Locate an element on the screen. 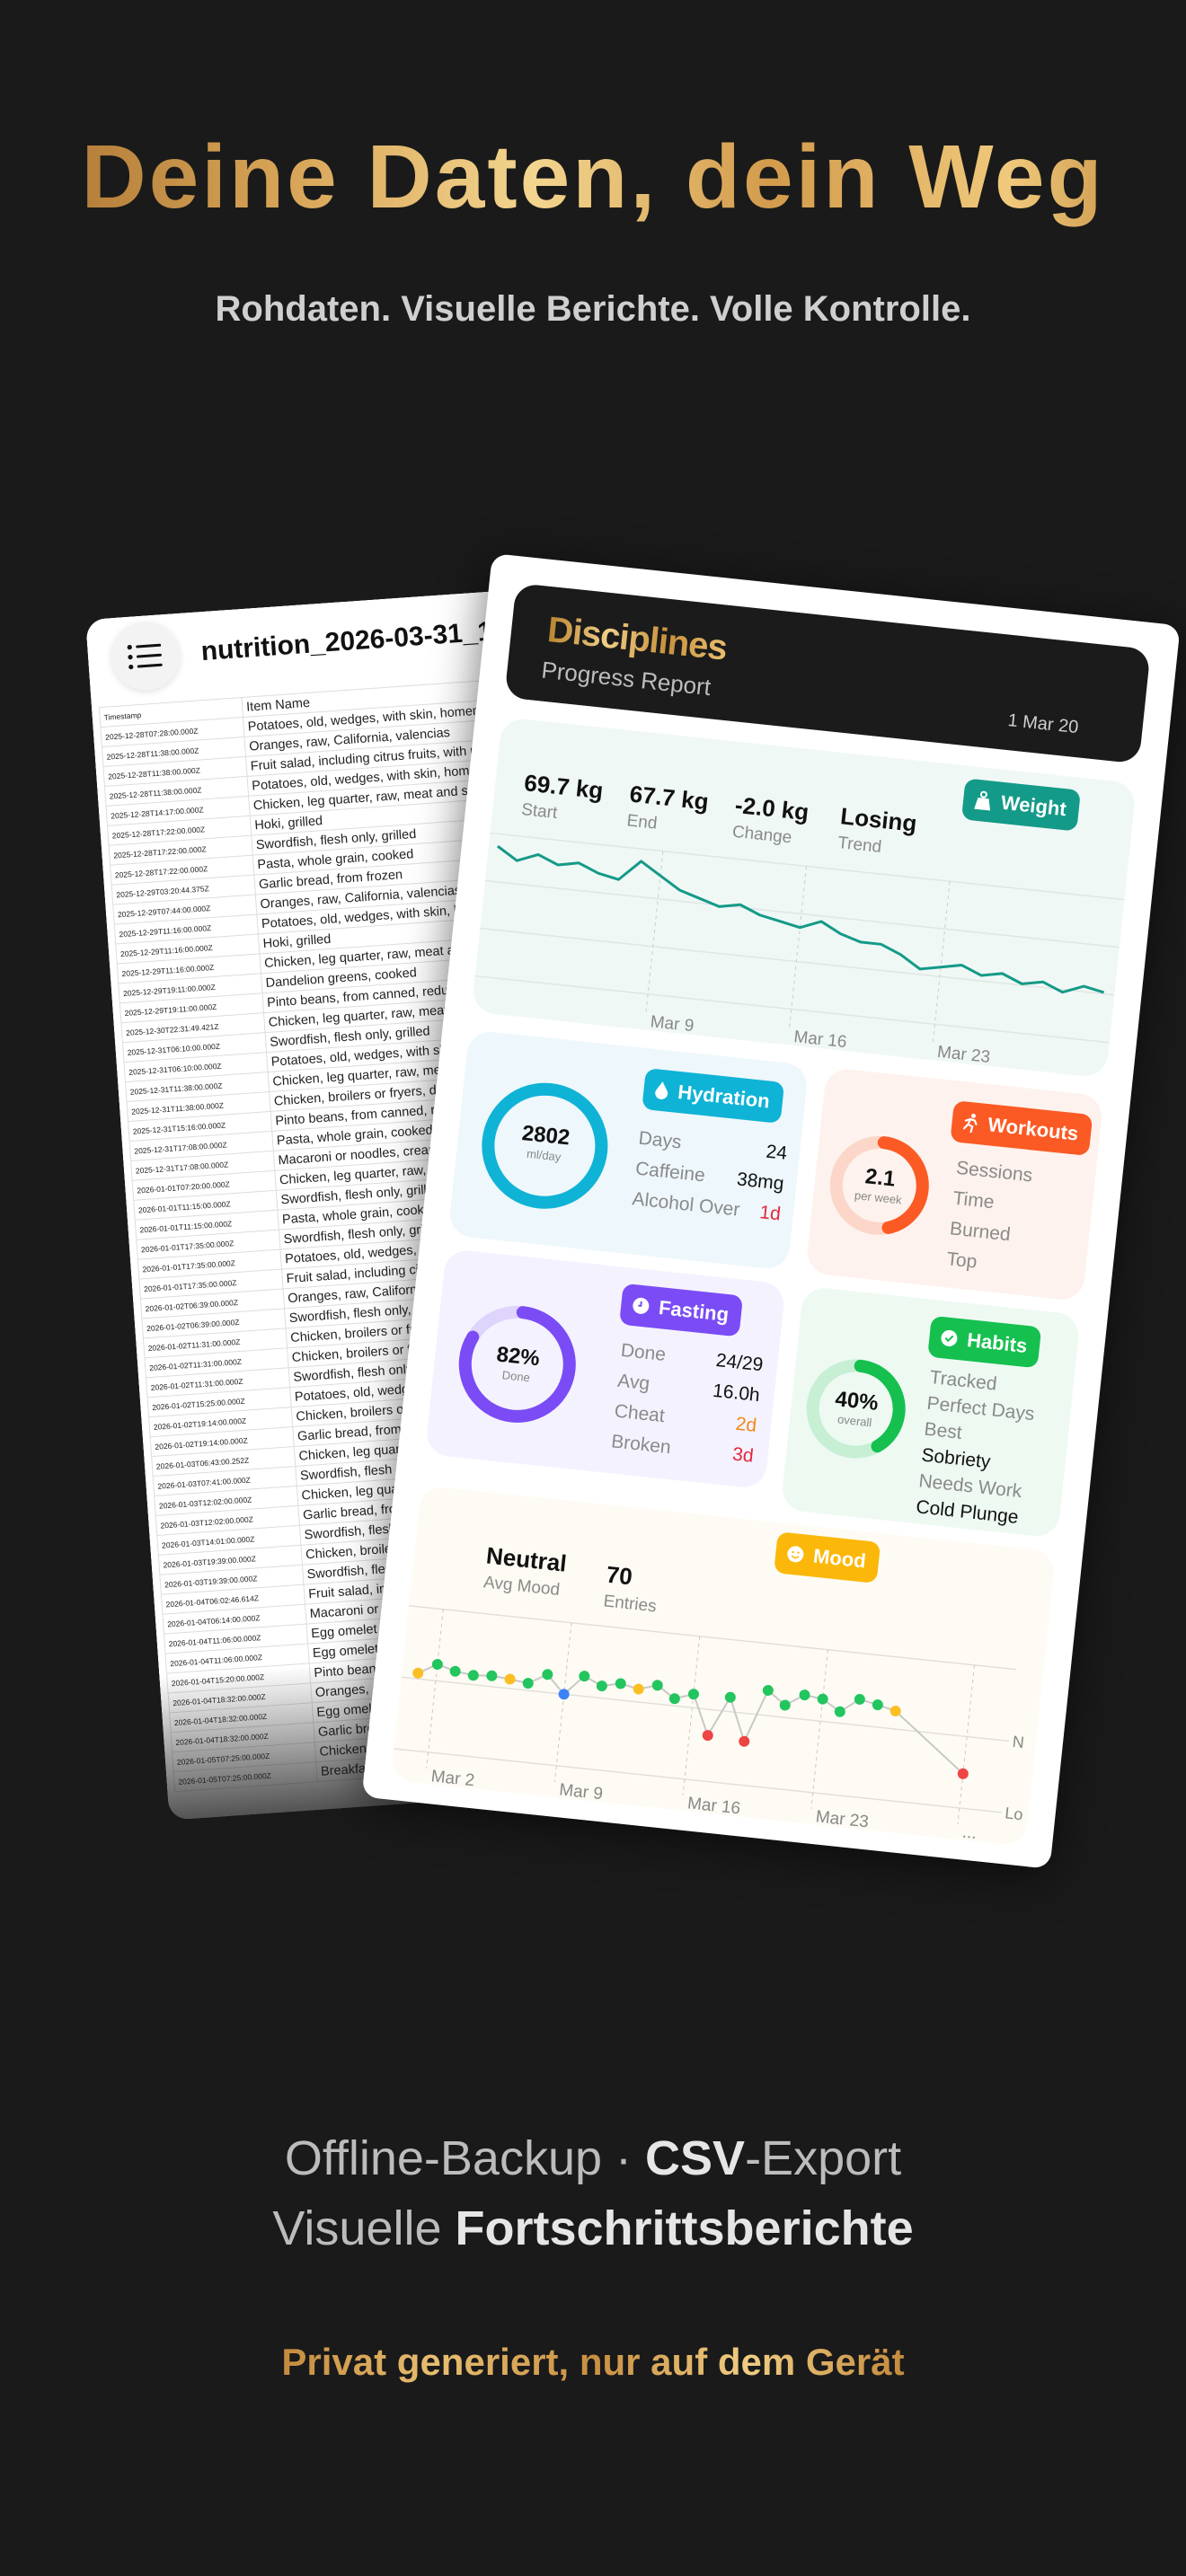  mood-badge: Mood is located at coordinates (827, 1557).